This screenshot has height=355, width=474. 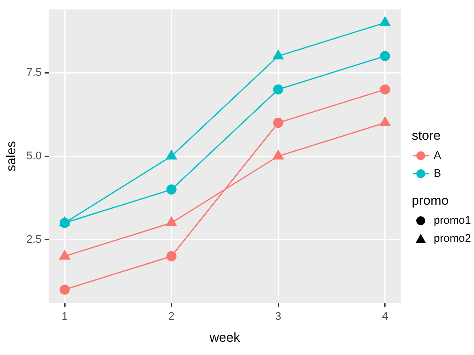 I want to click on y-tick-label: 2.5, so click(x=34, y=240).